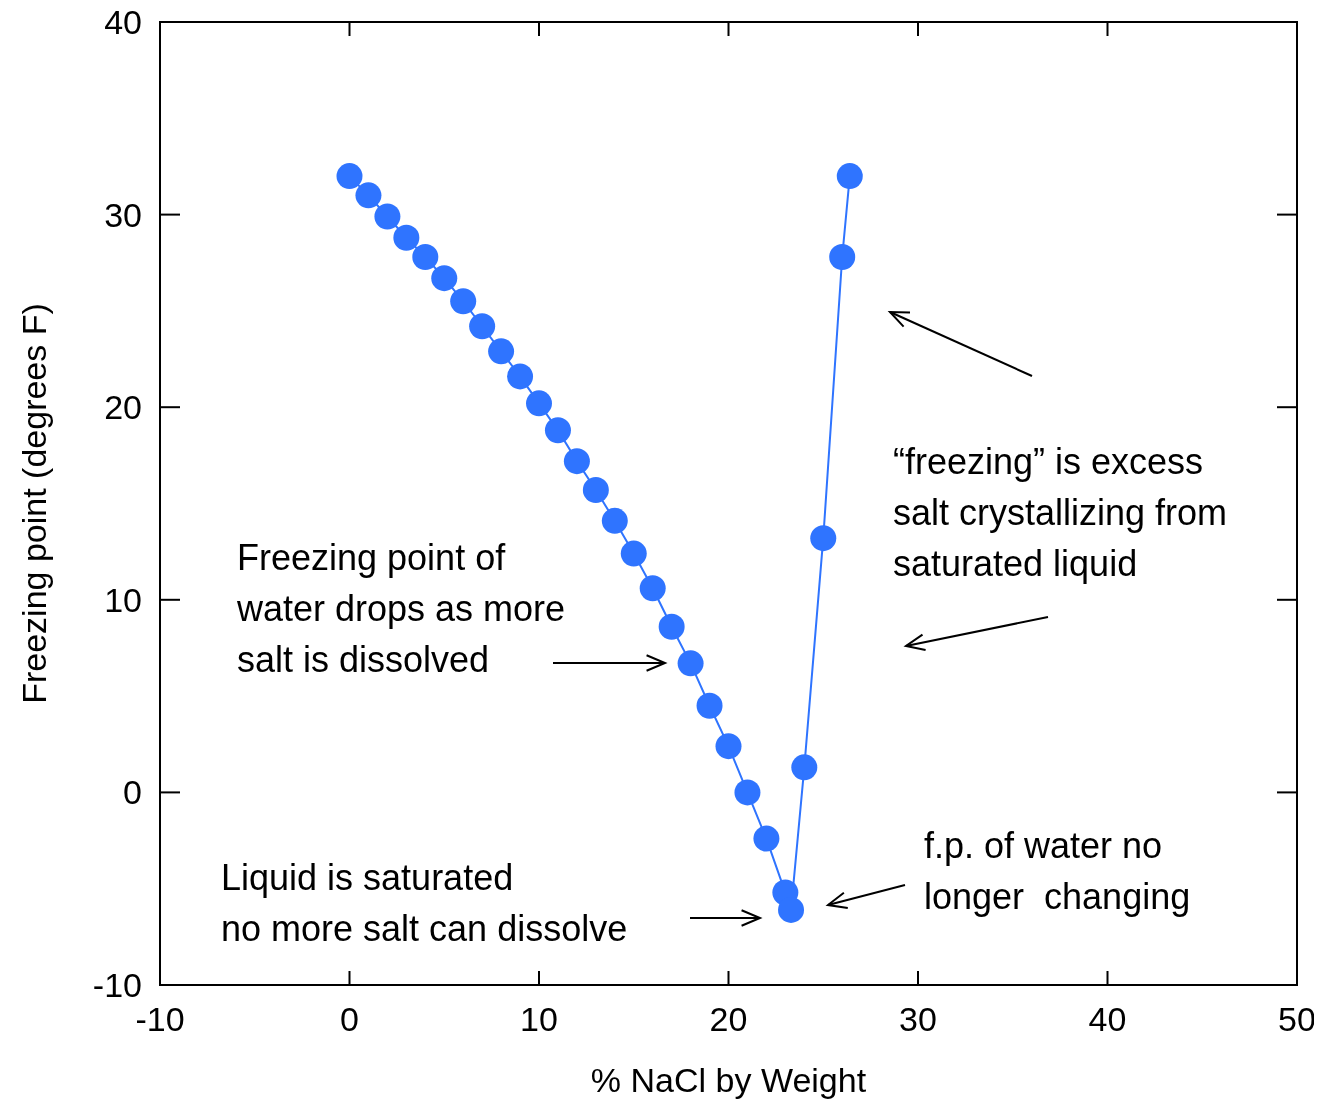 Image resolution: width=1322 pixels, height=1115 pixels. Describe the element at coordinates (1060, 512) in the screenshot. I see `annotation: “freezing” is excess salt crystallizing from saturated liquid` at that location.